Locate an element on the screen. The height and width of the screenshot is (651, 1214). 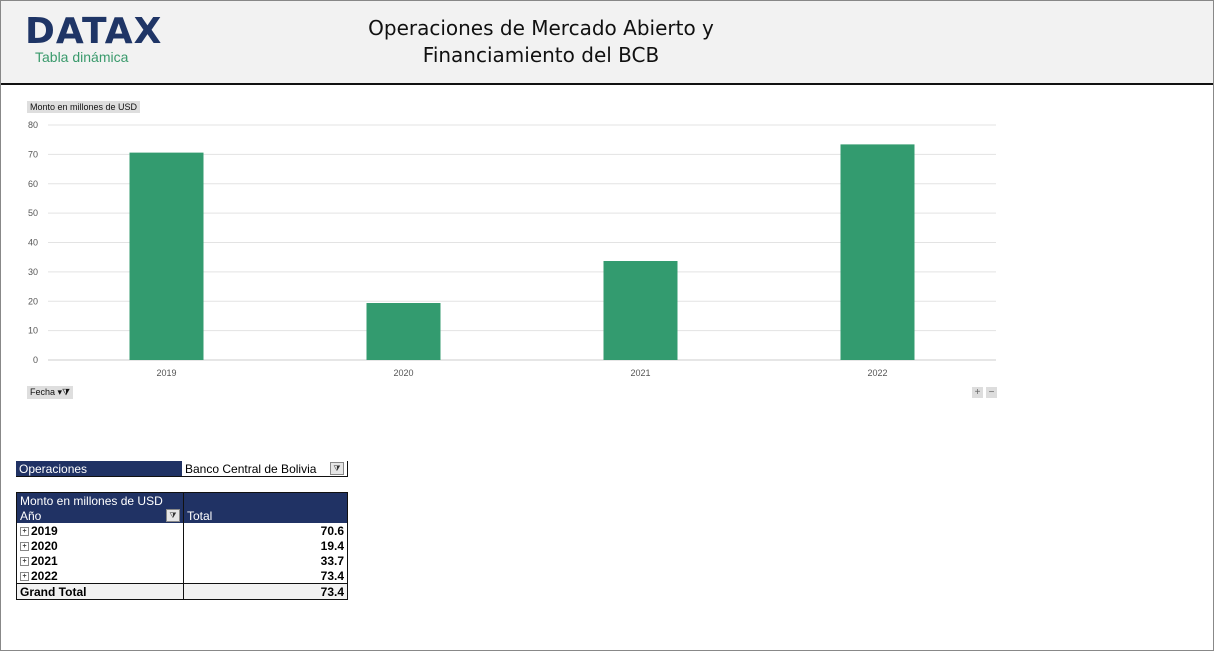
x-tick-label: 2021 is located at coordinates (640, 373).